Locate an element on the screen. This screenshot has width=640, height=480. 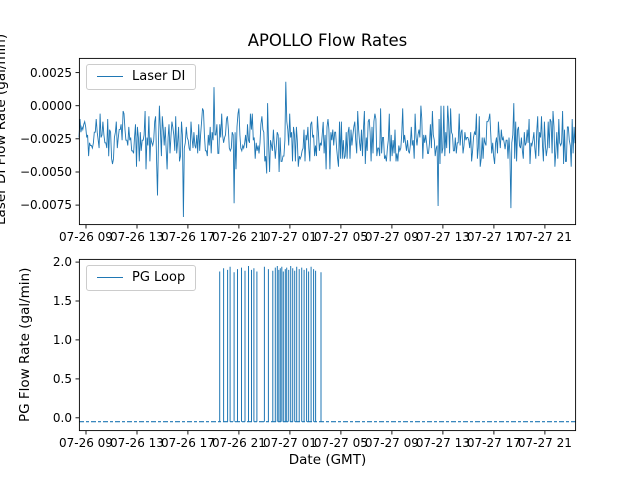
y-tick-label: 1.0 is located at coordinates (62, 339).